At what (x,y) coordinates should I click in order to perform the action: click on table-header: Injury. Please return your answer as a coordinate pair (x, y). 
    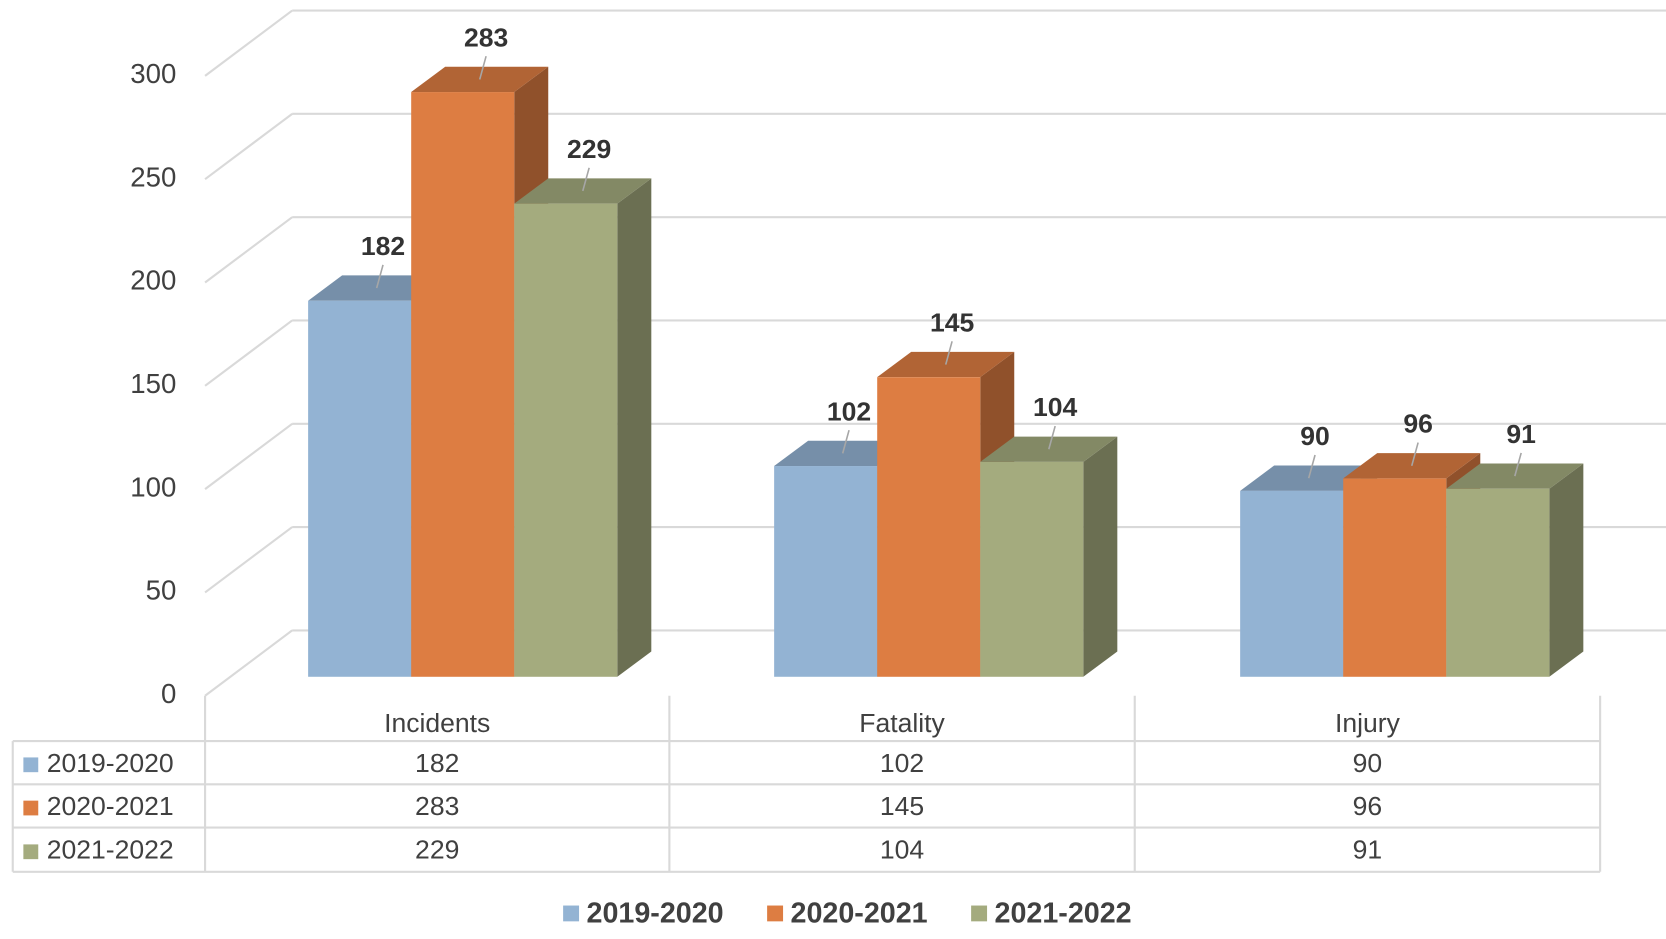
    Looking at the image, I should click on (1368, 723).